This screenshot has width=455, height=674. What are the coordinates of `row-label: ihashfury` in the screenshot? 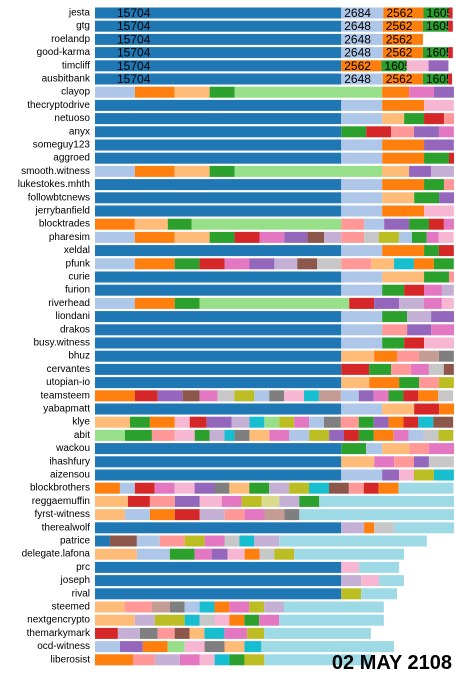 It's located at (69, 461).